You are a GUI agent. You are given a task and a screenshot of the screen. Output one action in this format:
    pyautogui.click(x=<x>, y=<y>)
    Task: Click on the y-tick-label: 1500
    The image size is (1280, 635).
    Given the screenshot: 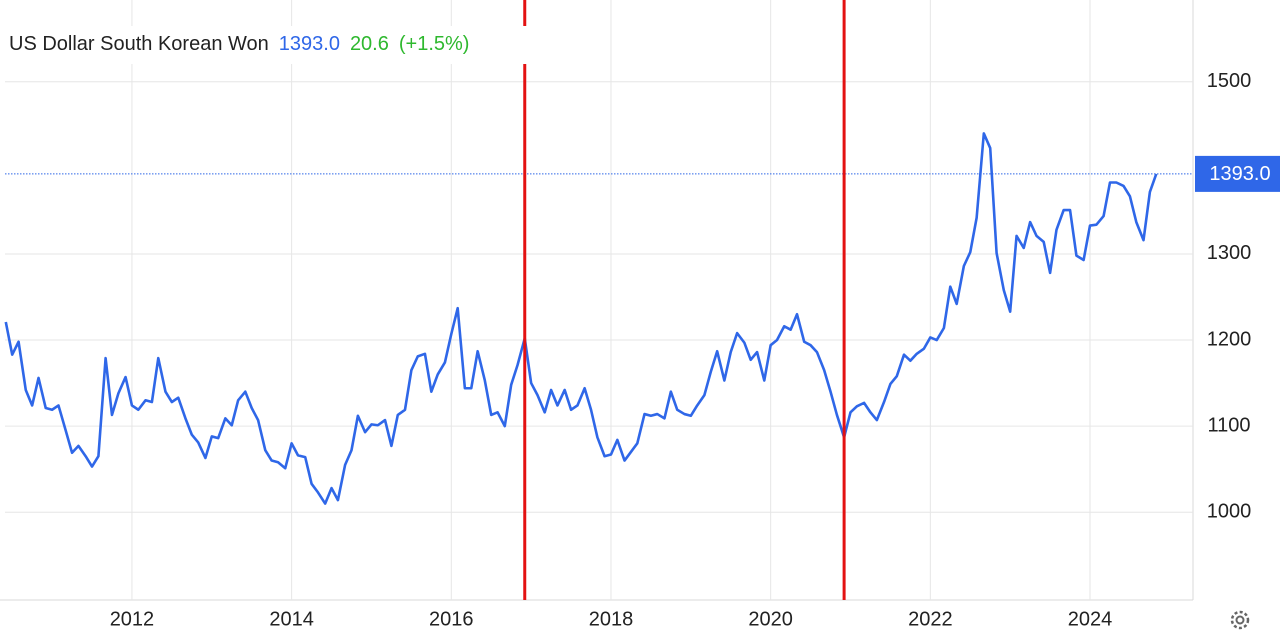 What is the action you would take?
    pyautogui.click(x=1229, y=81)
    